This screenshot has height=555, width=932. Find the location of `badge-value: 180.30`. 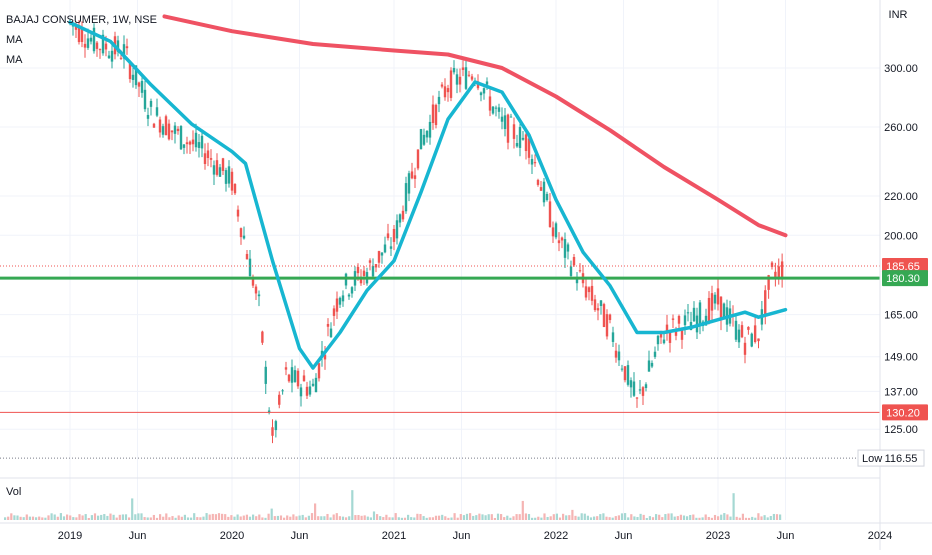

badge-value: 180.30 is located at coordinates (903, 279).